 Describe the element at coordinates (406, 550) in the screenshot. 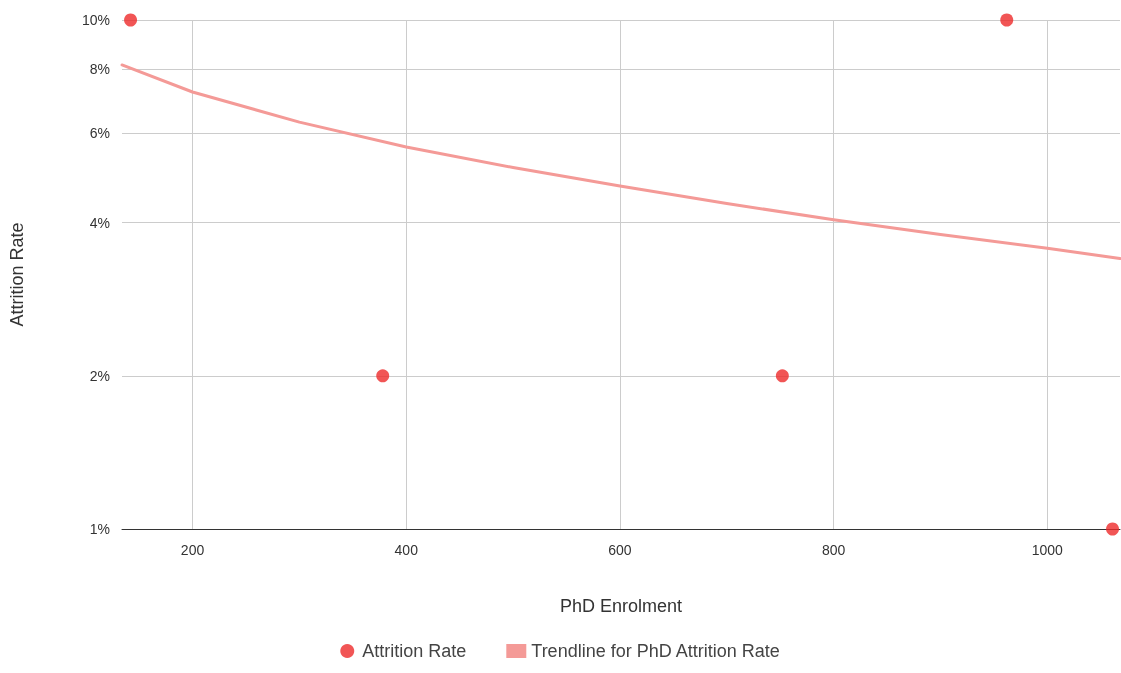

I see `x-tick-label: 400` at that location.